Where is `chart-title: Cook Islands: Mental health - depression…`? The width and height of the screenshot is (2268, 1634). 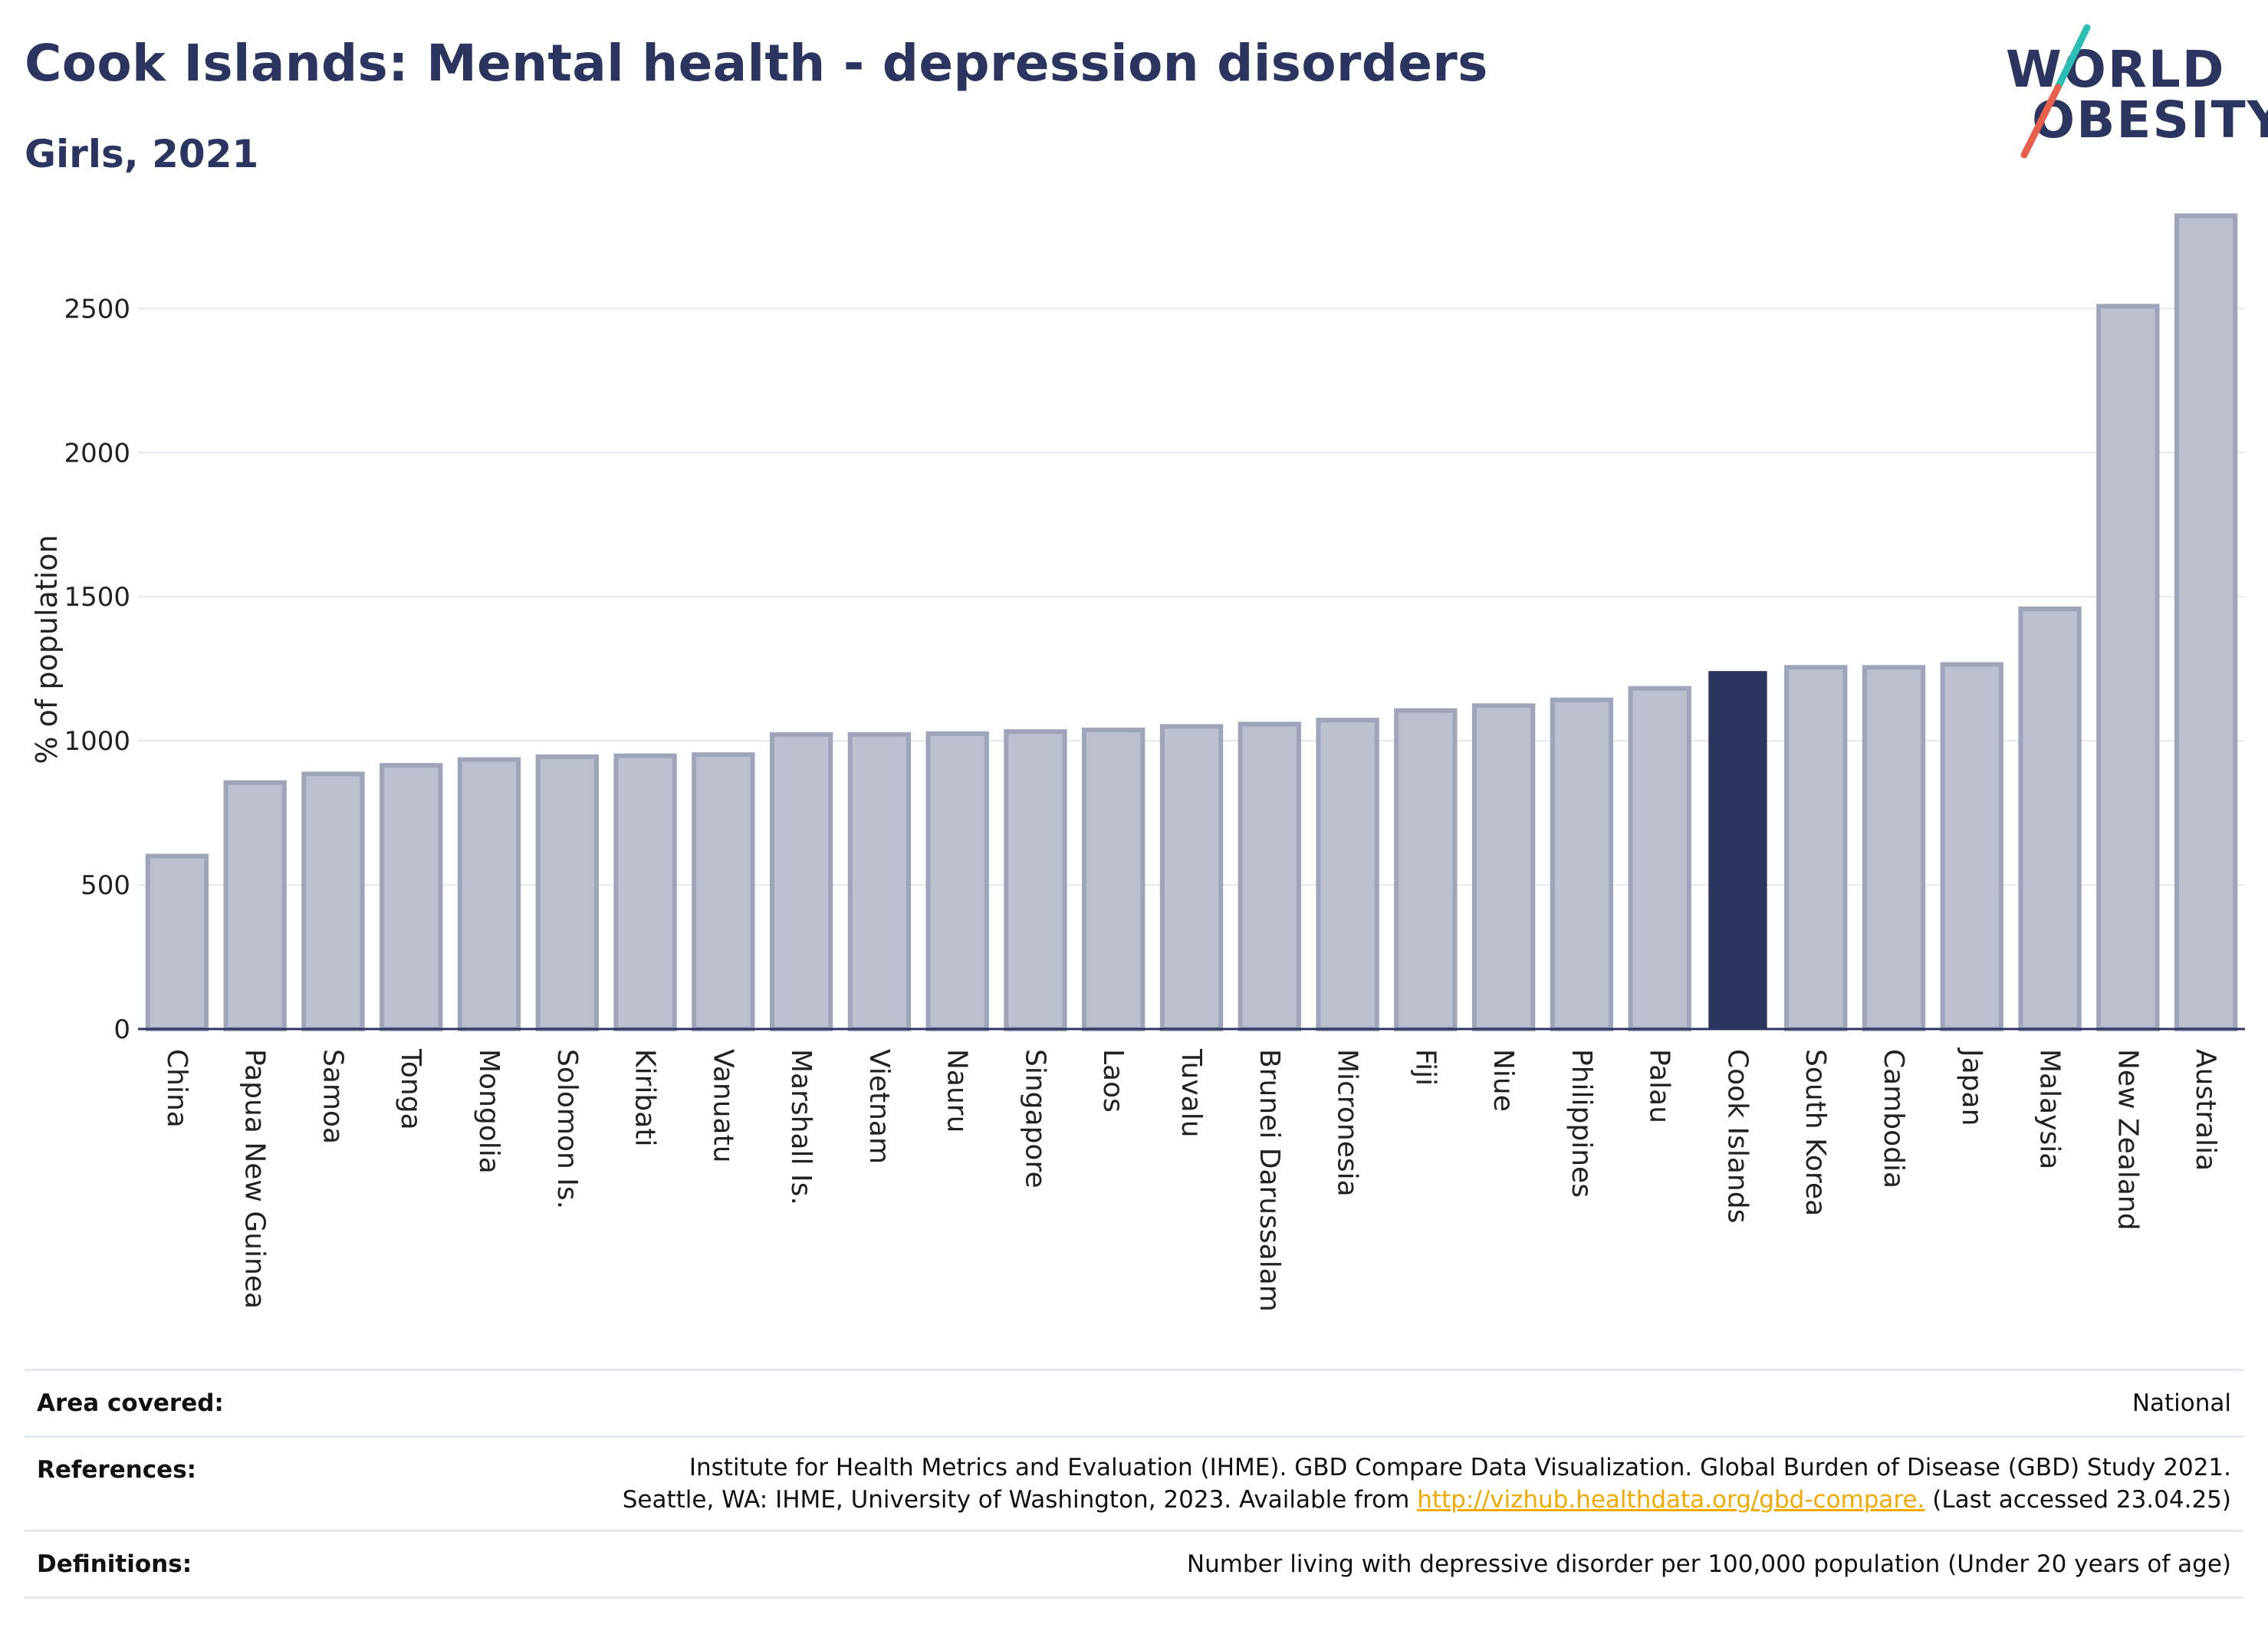
chart-title: Cook Islands: Mental health - depression… is located at coordinates (756, 64).